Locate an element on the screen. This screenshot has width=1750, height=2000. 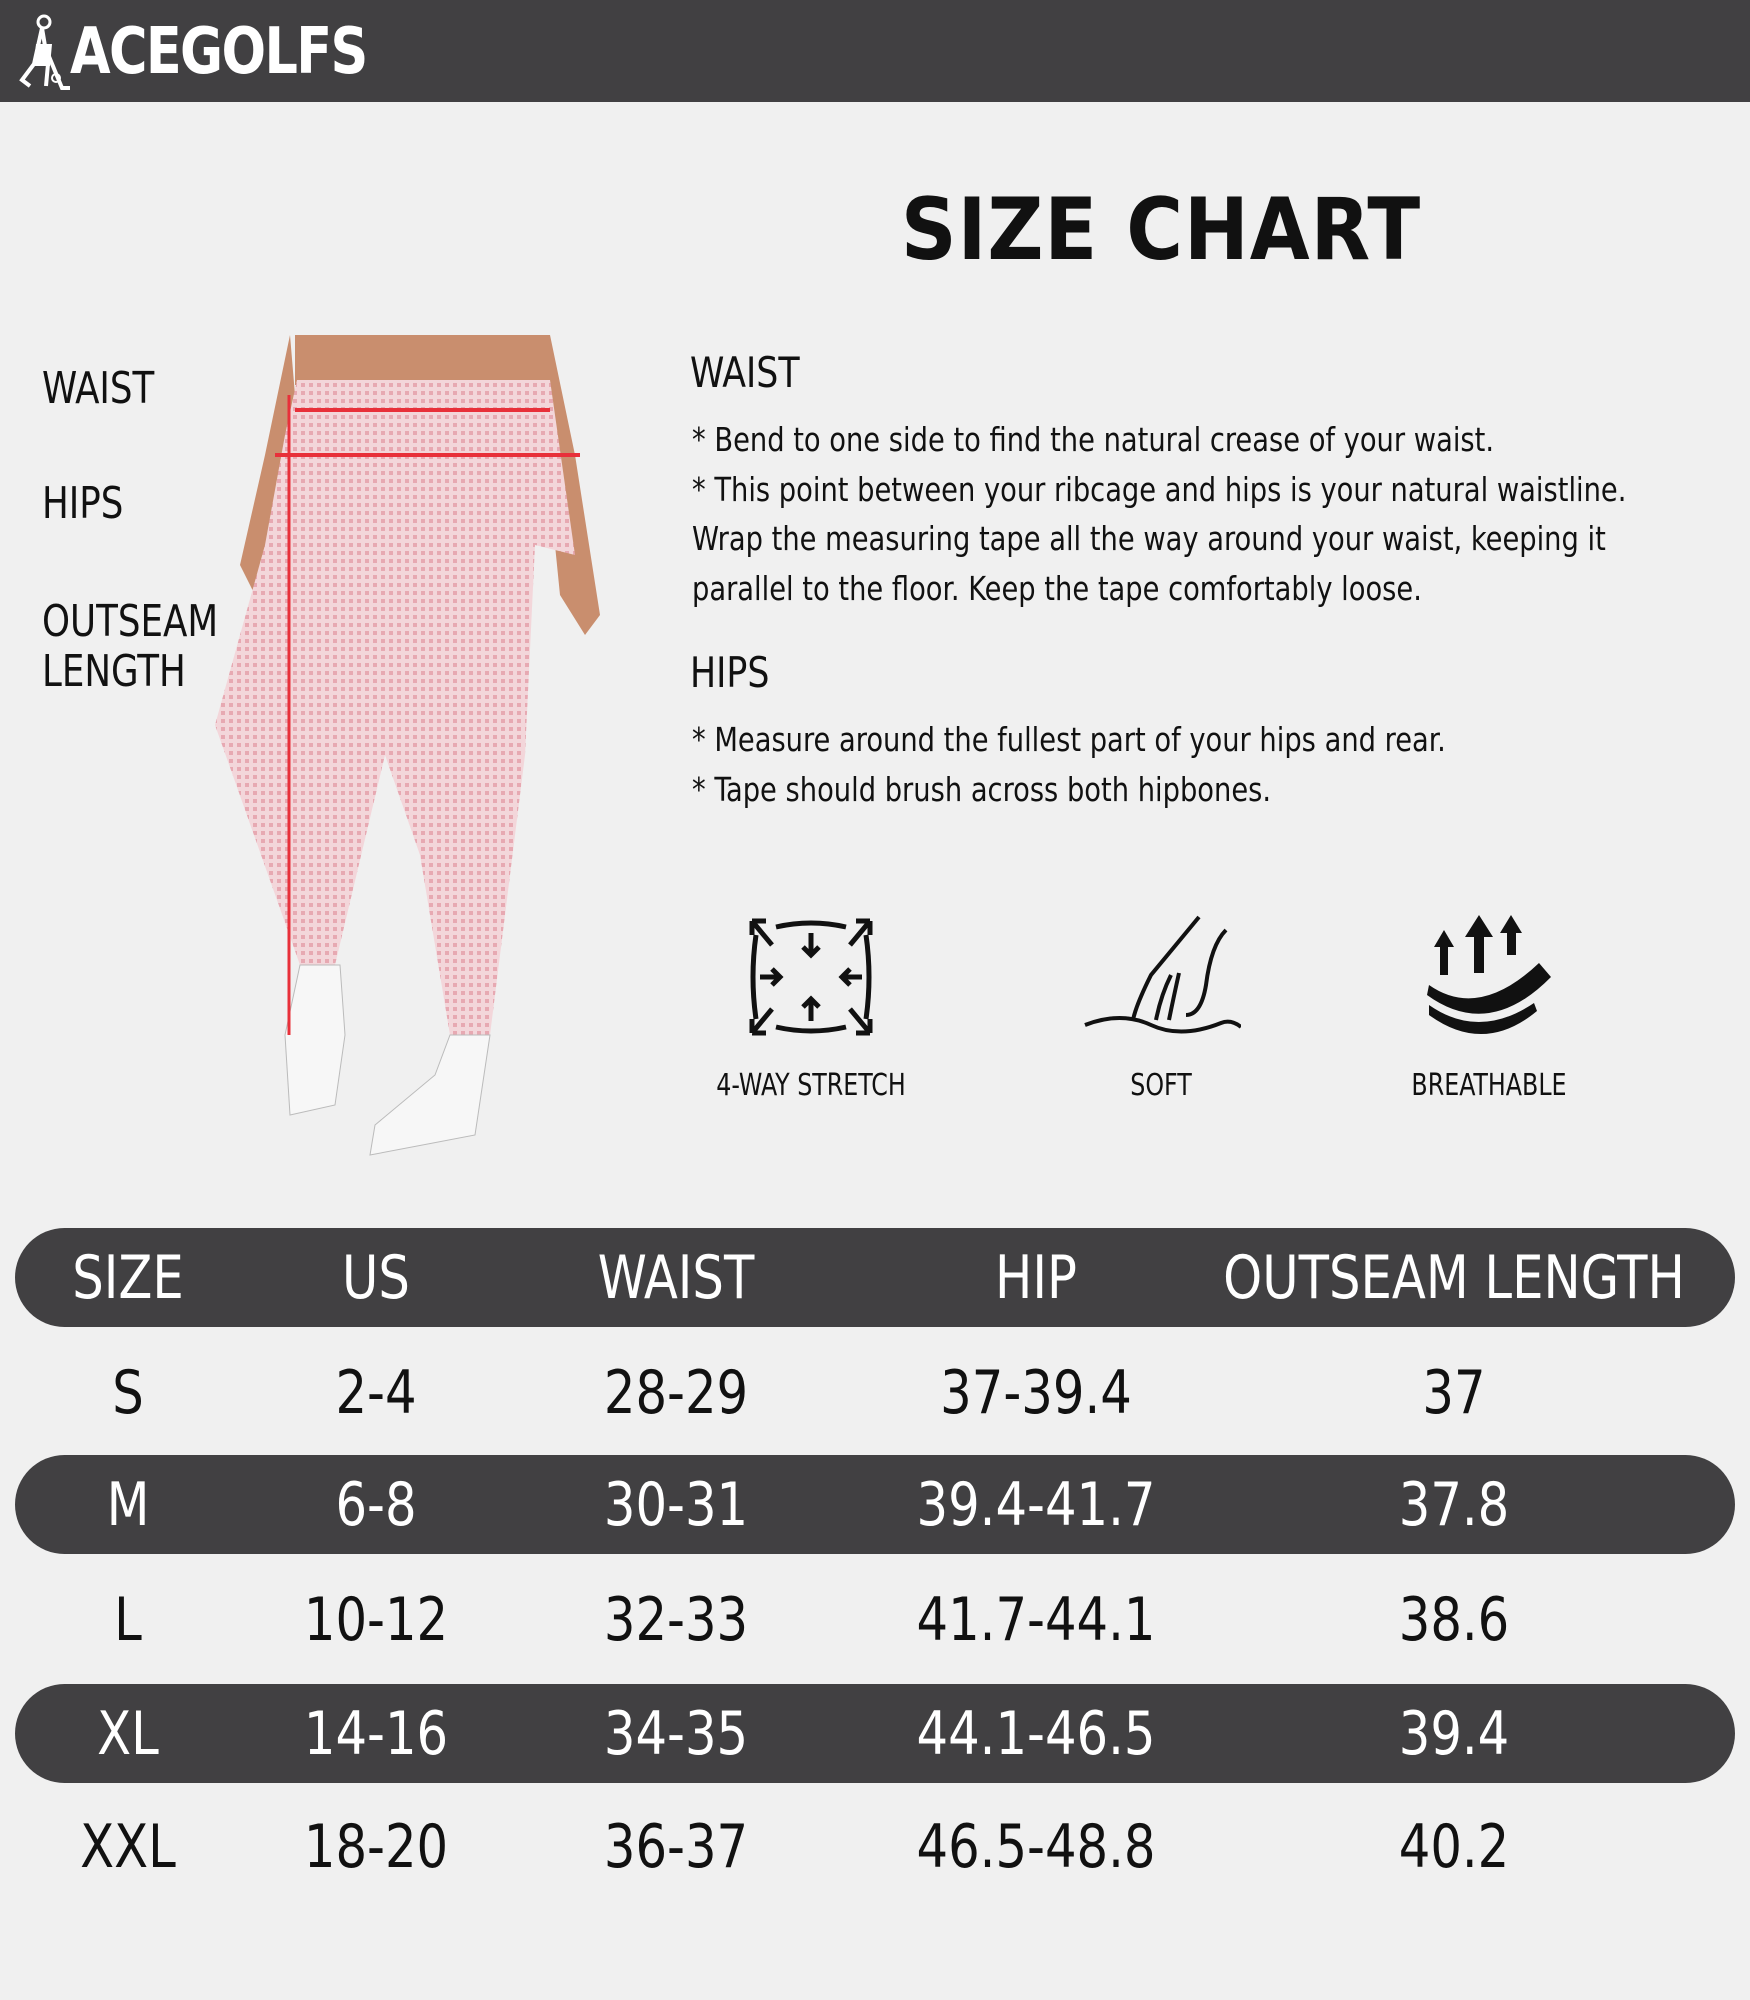
label-outseam: OUTSEAM is located at coordinates (130, 621).